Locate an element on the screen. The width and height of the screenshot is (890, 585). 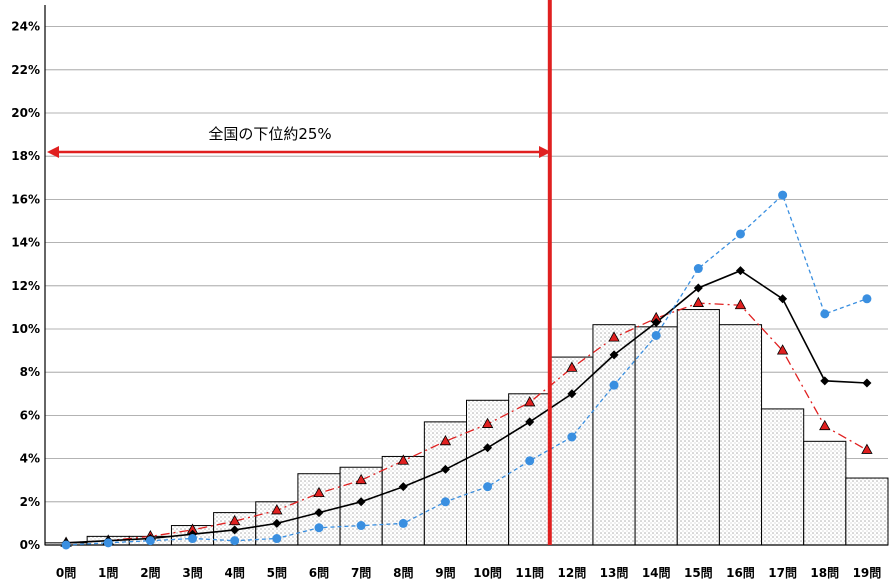
x-tick-label: 16問 is located at coordinates (740, 573).